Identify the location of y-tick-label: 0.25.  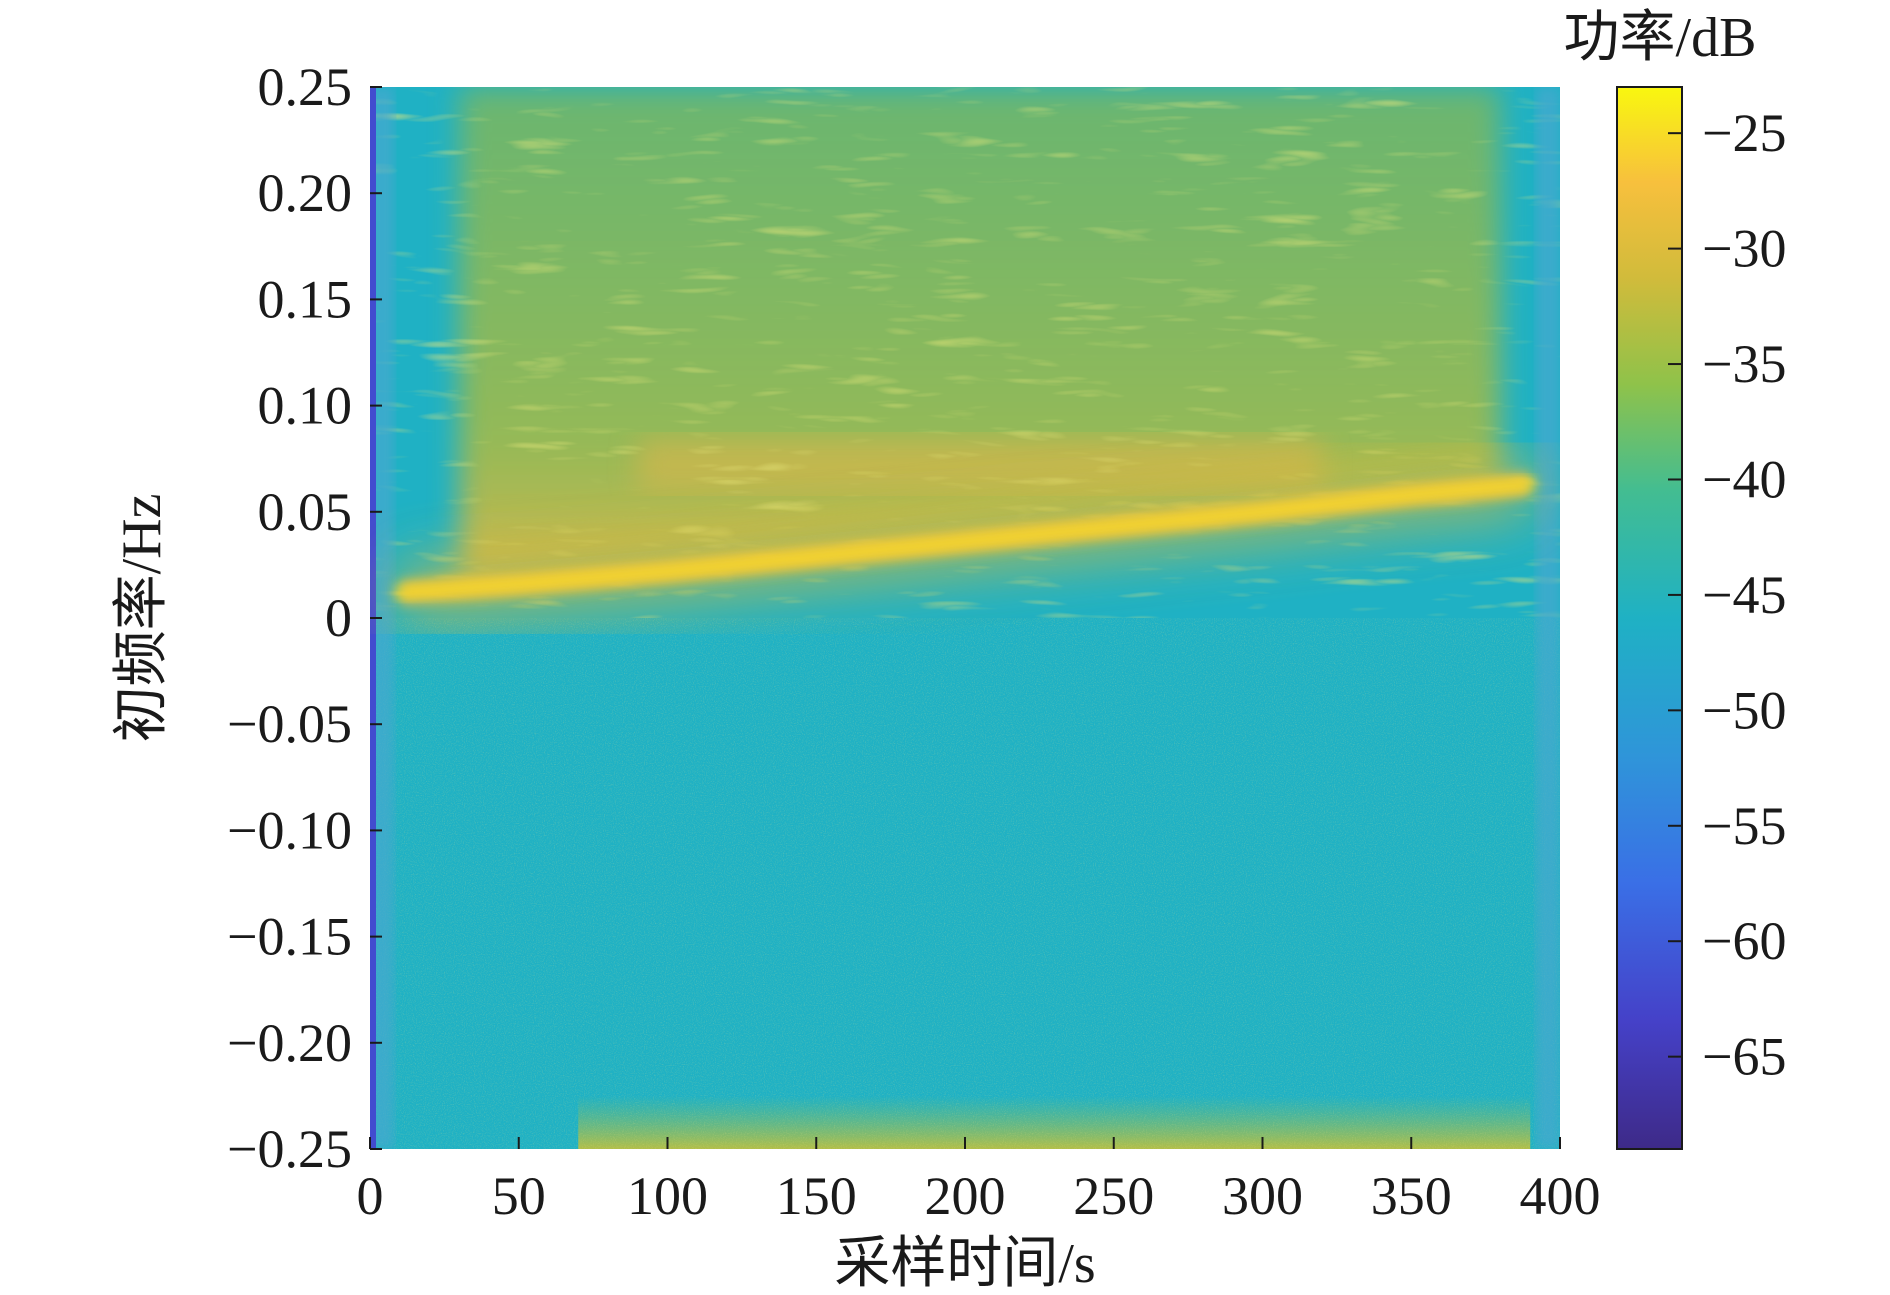
(305, 87).